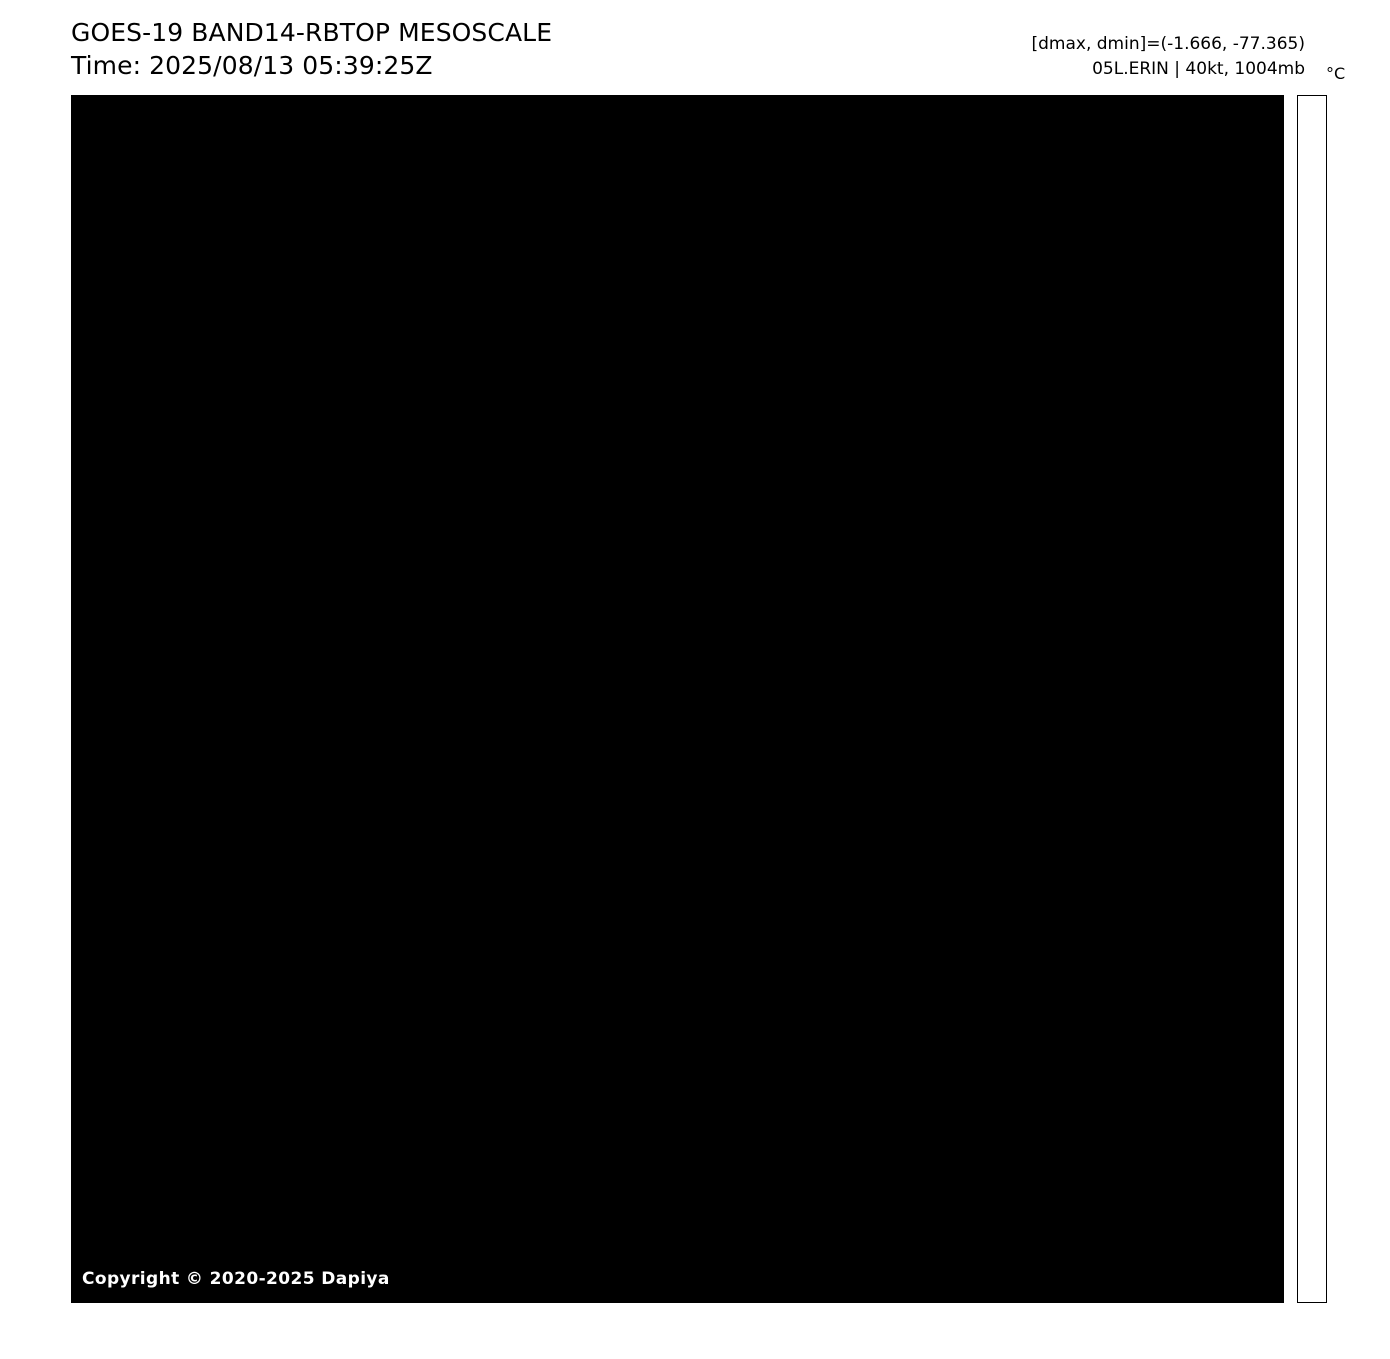  Describe the element at coordinates (252, 65) in the screenshot. I see `timestamp: Time: 2025/08/13 05:39:25Z` at that location.